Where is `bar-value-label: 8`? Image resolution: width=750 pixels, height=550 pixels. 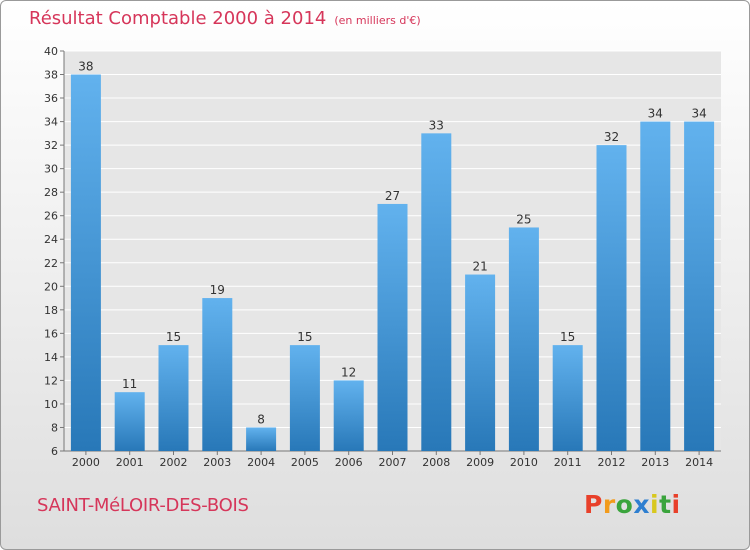 bar-value-label: 8 is located at coordinates (261, 419).